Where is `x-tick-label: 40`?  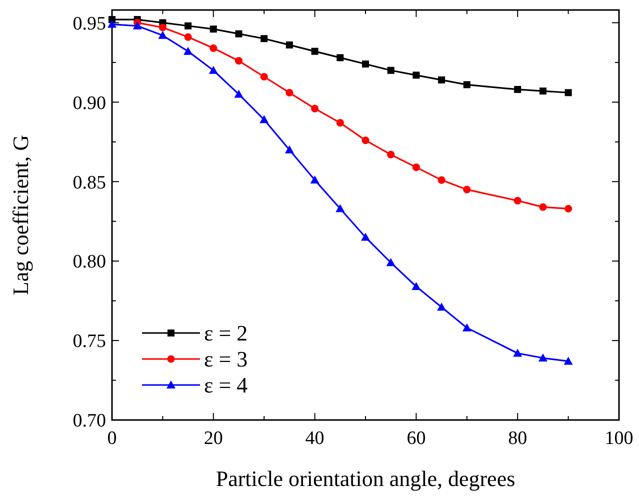
x-tick-label: 40 is located at coordinates (314, 438).